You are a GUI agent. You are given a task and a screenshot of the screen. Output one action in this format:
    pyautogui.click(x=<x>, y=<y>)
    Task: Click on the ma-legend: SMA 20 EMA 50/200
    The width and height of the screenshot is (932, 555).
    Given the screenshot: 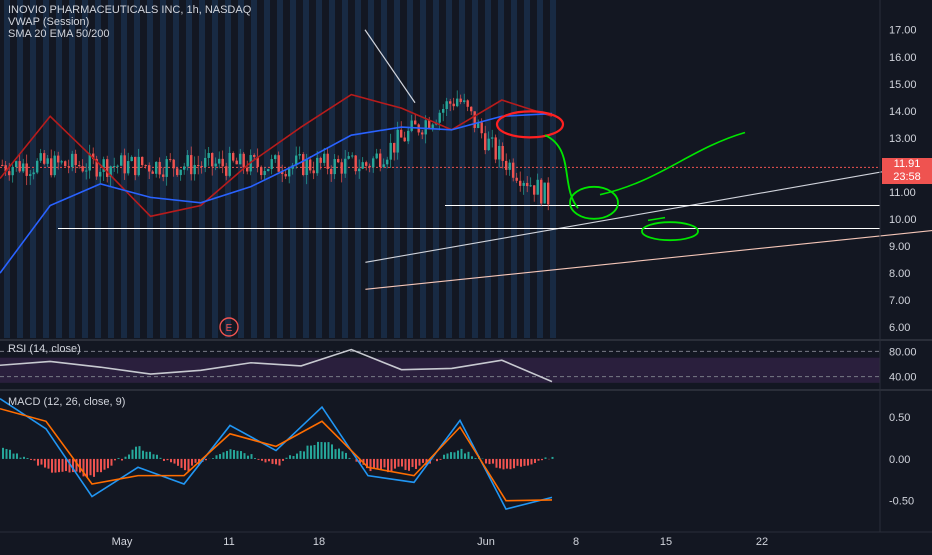 What is the action you would take?
    pyautogui.click(x=59, y=34)
    